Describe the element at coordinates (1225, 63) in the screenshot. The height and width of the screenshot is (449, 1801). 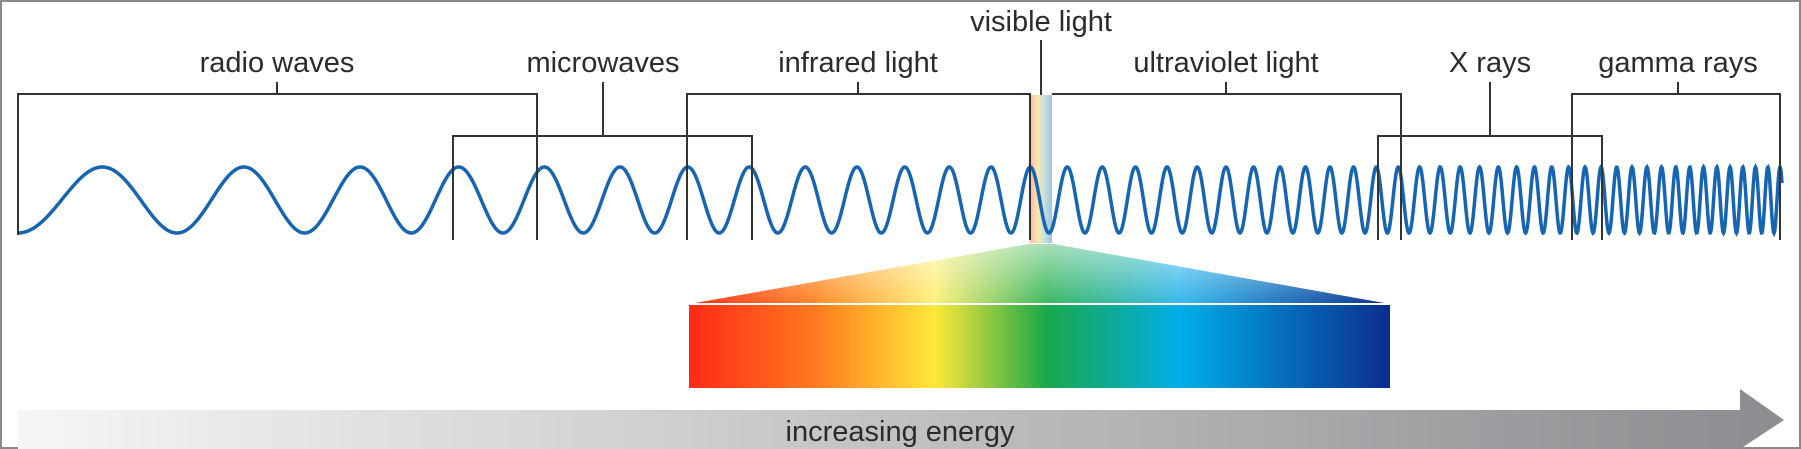
I see `band-label-ultraviolet-light: ultraviolet light` at that location.